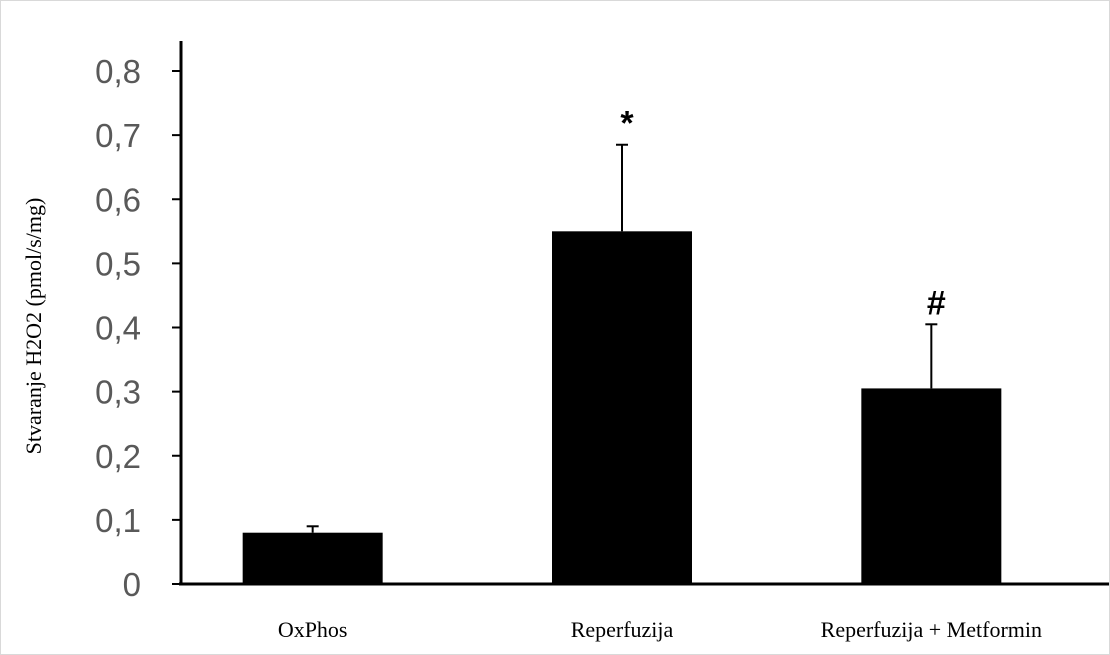  Describe the element at coordinates (132, 584) in the screenshot. I see `y-tick-label: 0` at that location.